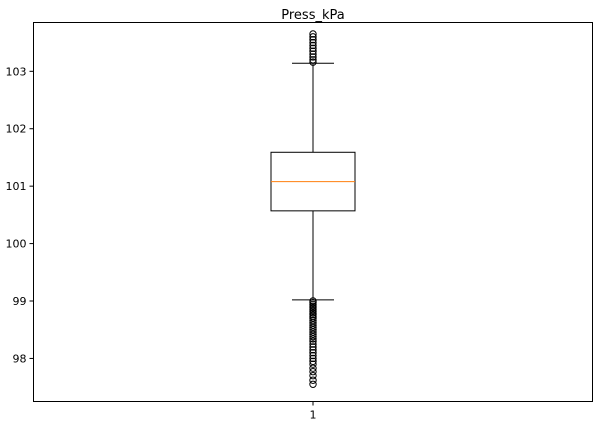  I want to click on y-tick-label: 102, so click(16, 129).